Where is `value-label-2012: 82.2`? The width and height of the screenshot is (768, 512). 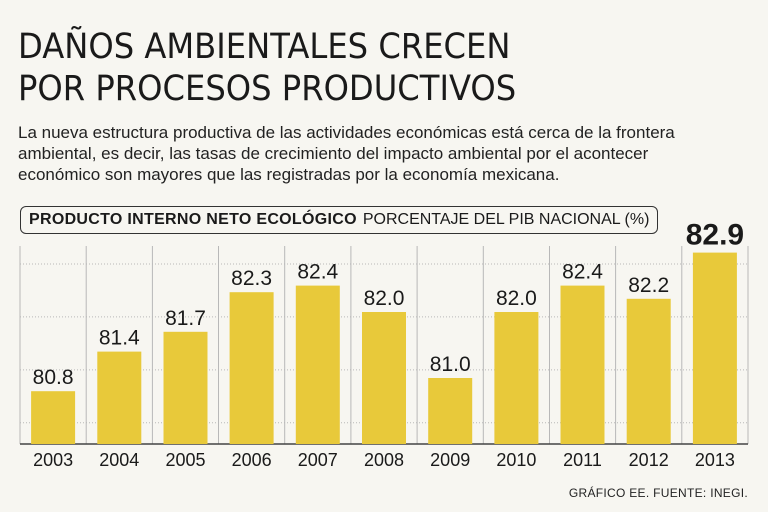
value-label-2012: 82.2 is located at coordinates (648, 285).